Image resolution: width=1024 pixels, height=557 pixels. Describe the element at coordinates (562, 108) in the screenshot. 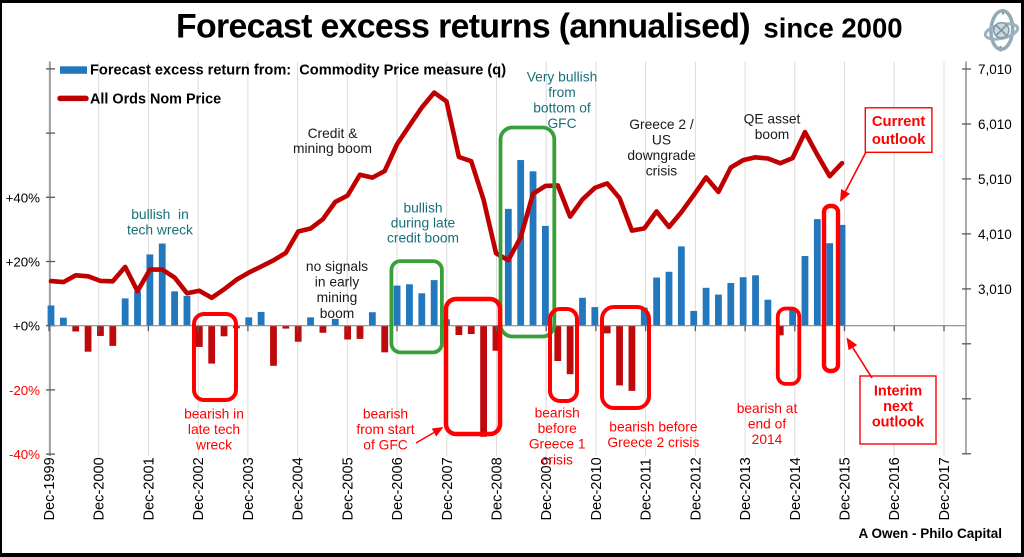

I see `svg-text: bottom of` at that location.